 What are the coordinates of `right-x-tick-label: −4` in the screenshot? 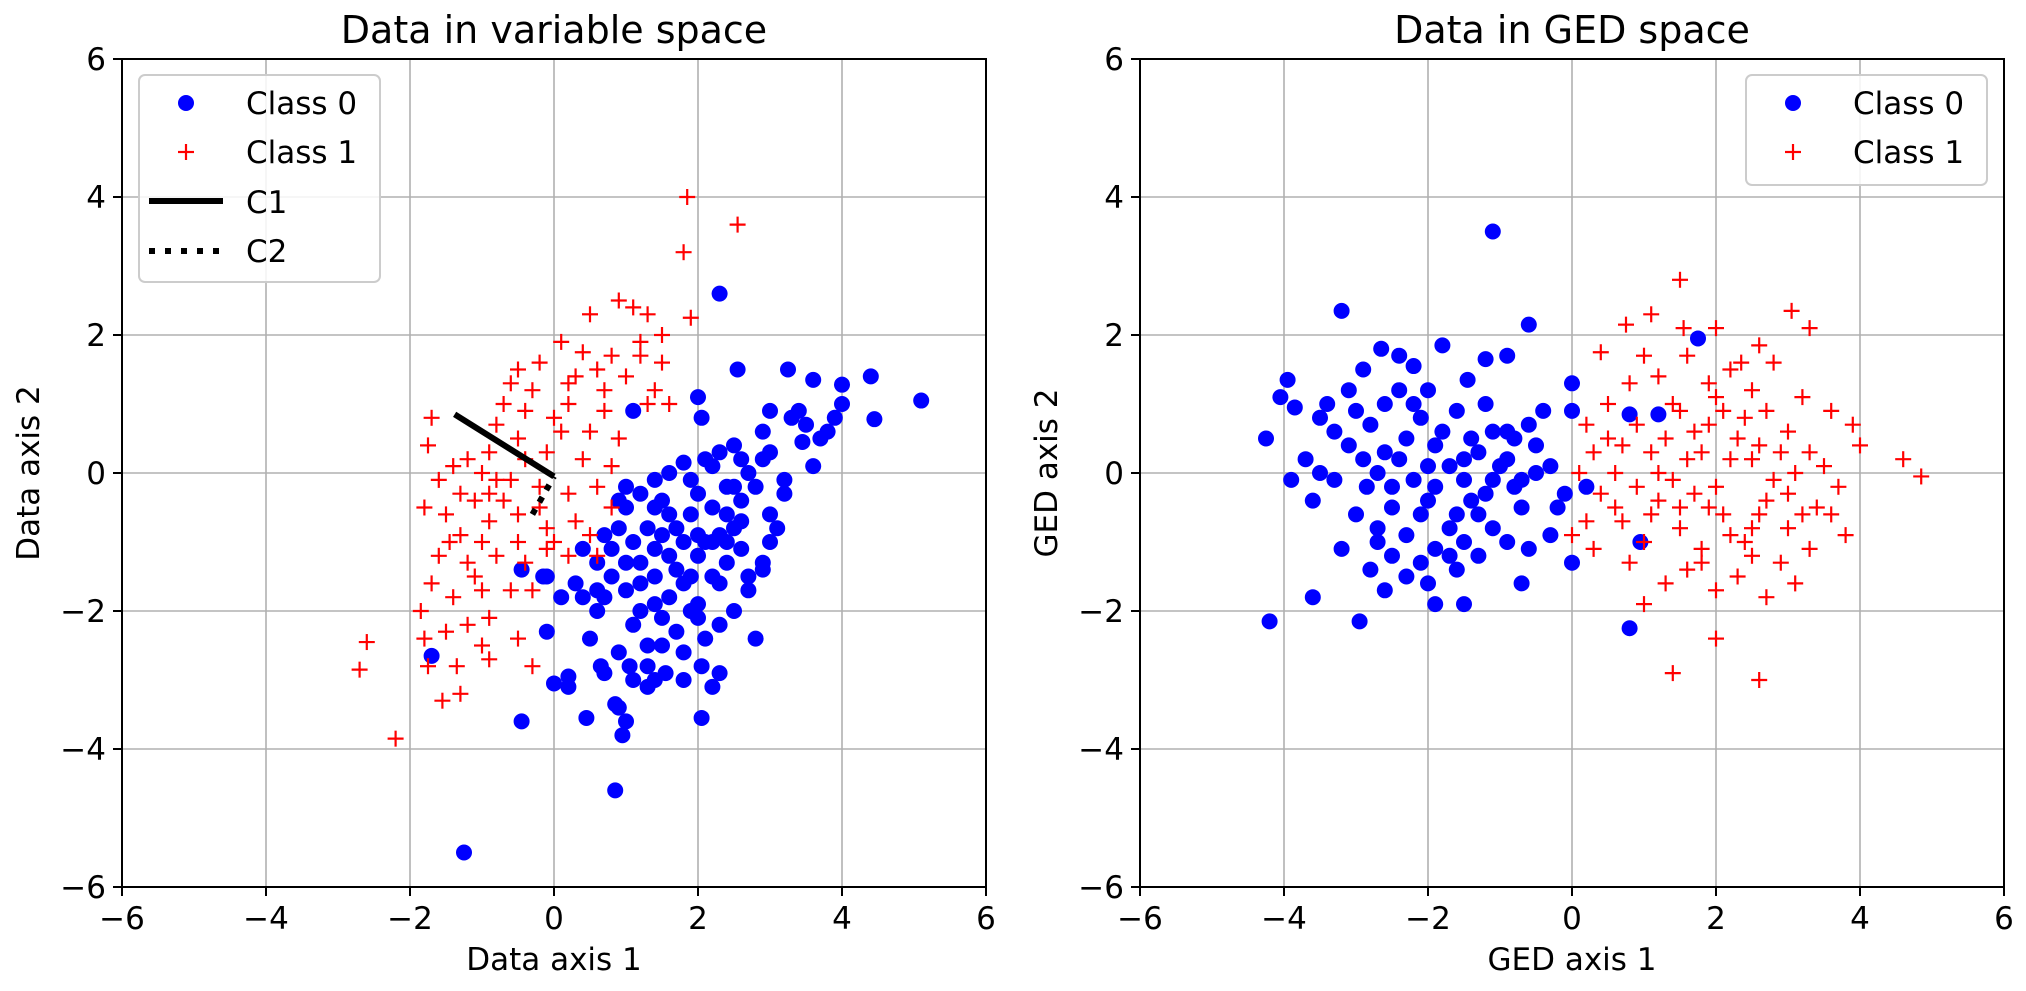 It's located at (1284, 919).